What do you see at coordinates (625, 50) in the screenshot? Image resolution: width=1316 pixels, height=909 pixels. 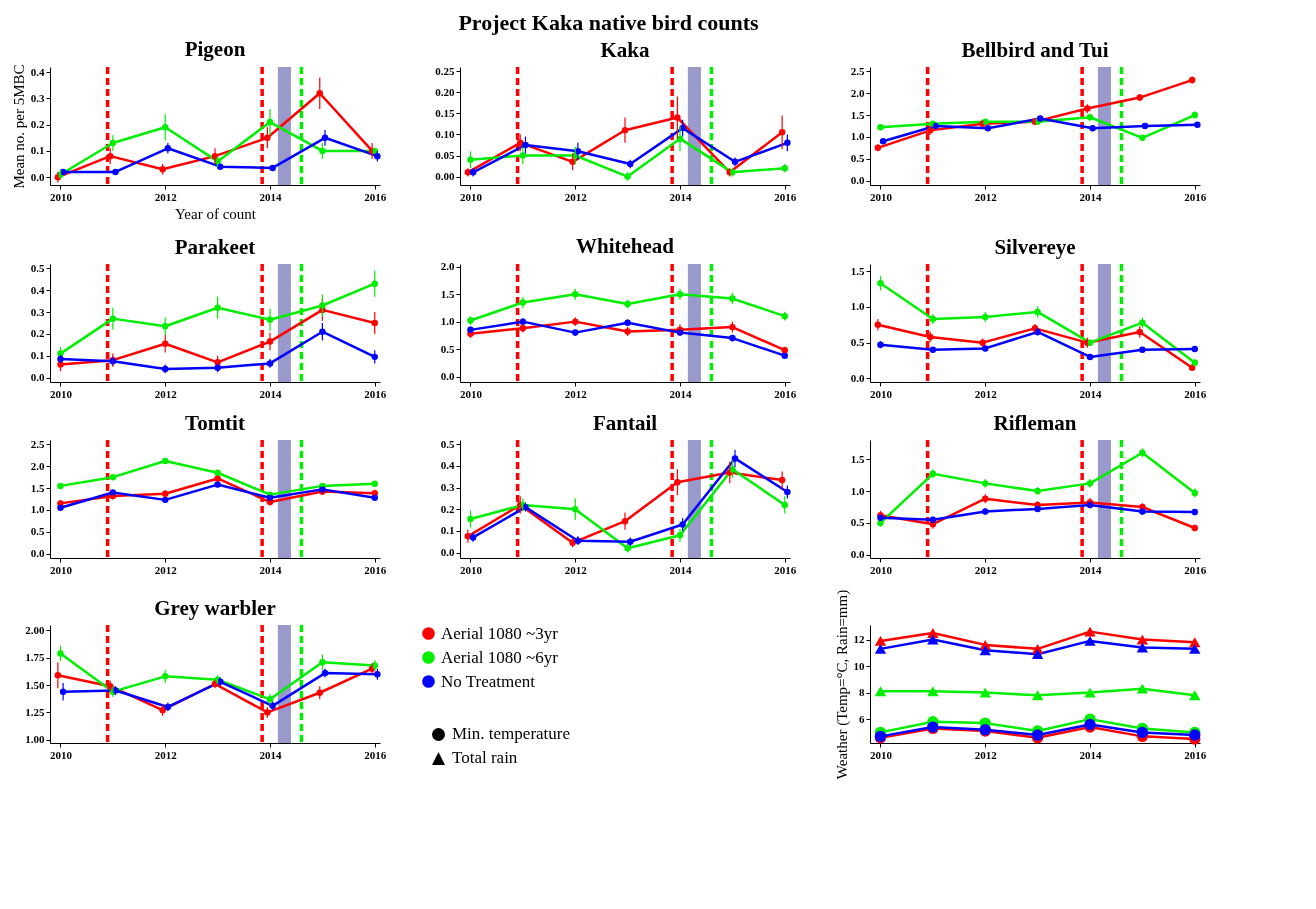 I see `chart-title: Kaka` at bounding box center [625, 50].